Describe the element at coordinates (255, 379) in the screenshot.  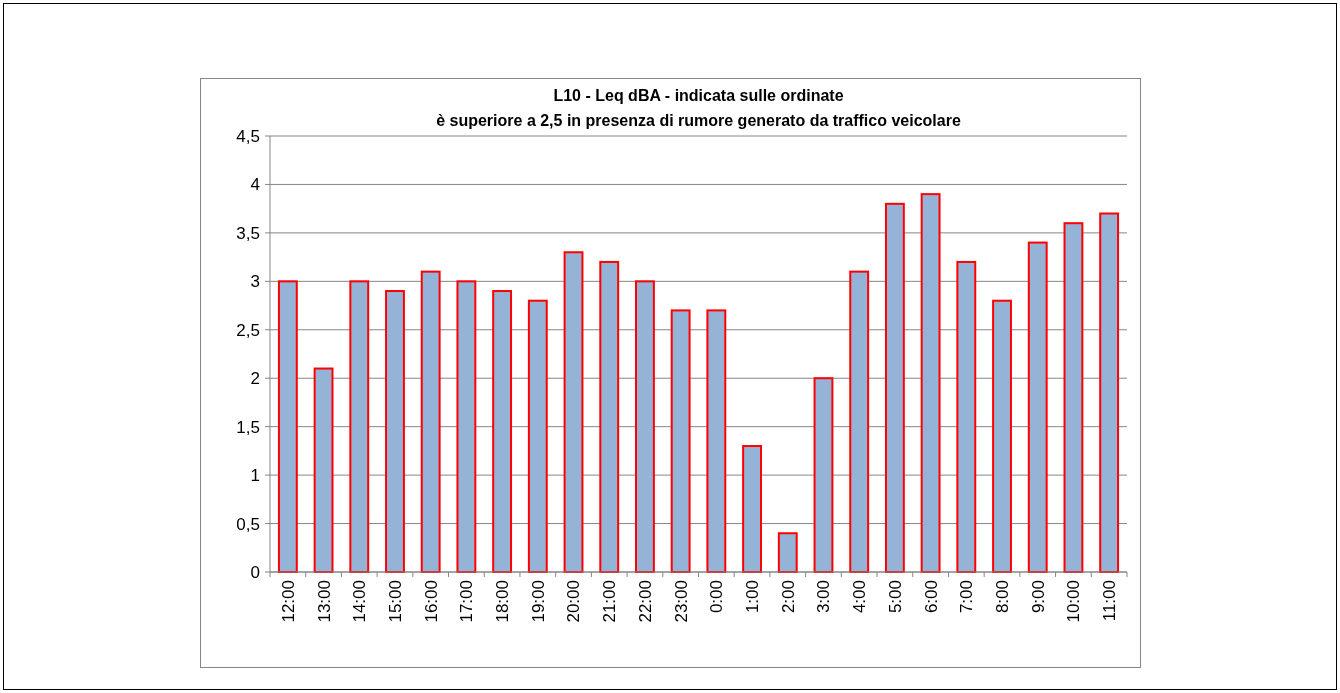
I see `y-tick-label: 2` at that location.